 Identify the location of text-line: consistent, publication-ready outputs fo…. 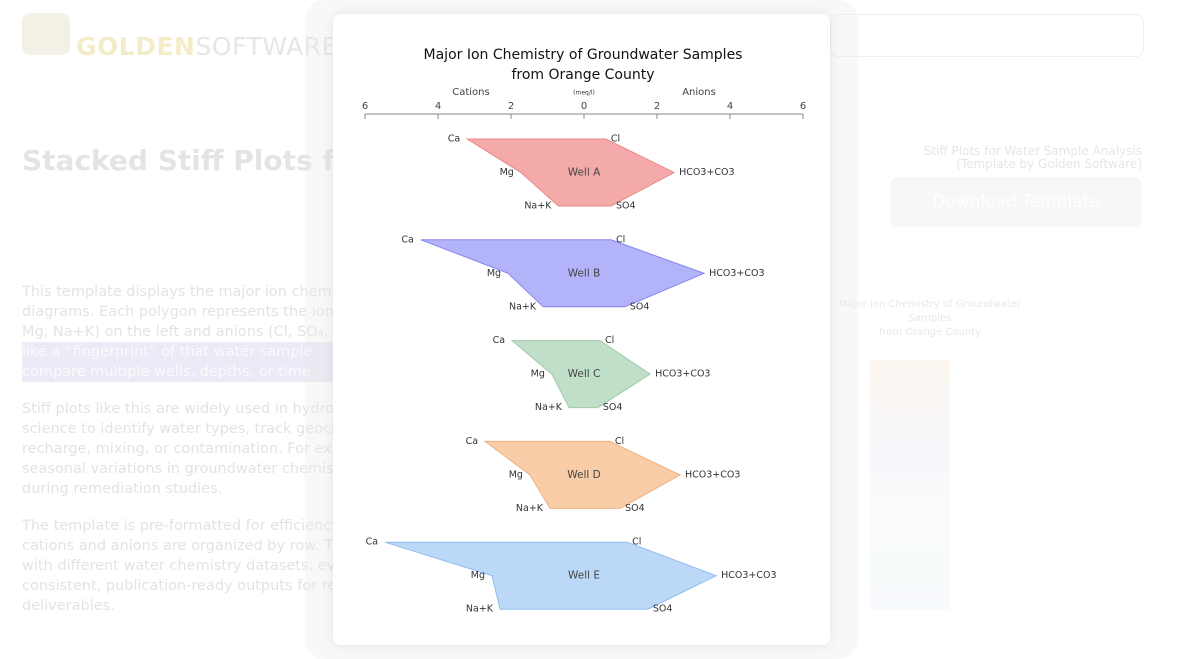
(184, 586).